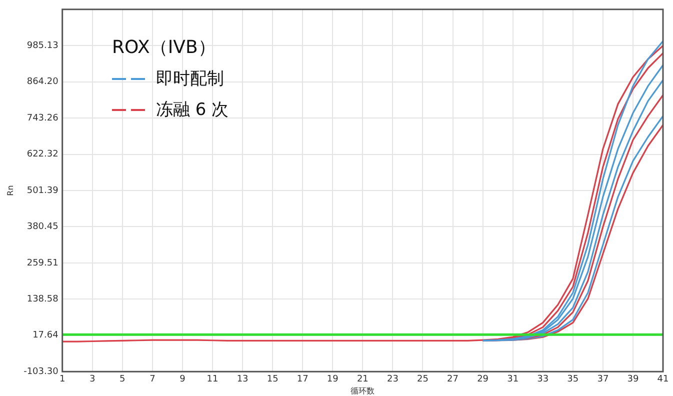 The height and width of the screenshot is (396, 673). What do you see at coordinates (42, 155) in the screenshot?
I see `y-tick-label: 622.32` at bounding box center [42, 155].